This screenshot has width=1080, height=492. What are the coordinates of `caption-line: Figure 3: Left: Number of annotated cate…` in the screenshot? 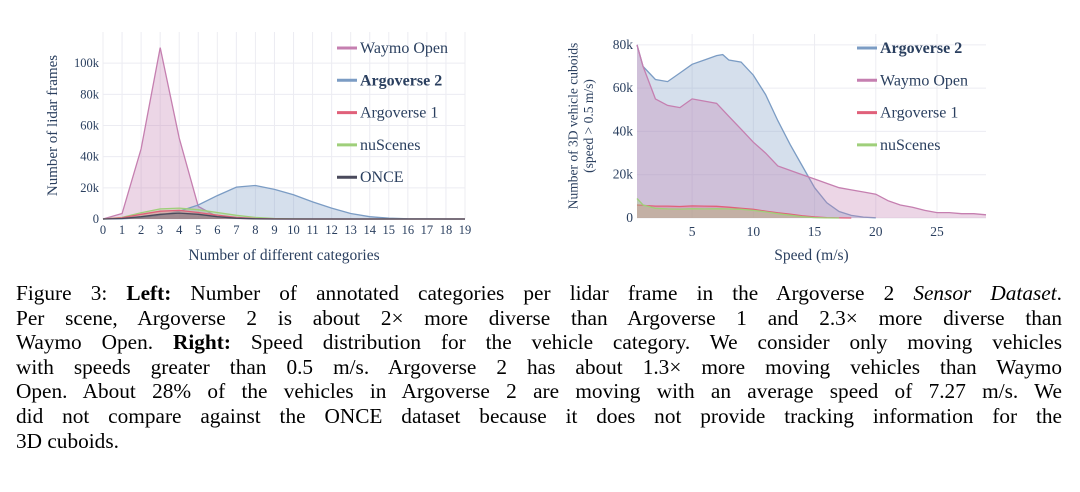 It's located at (539, 293).